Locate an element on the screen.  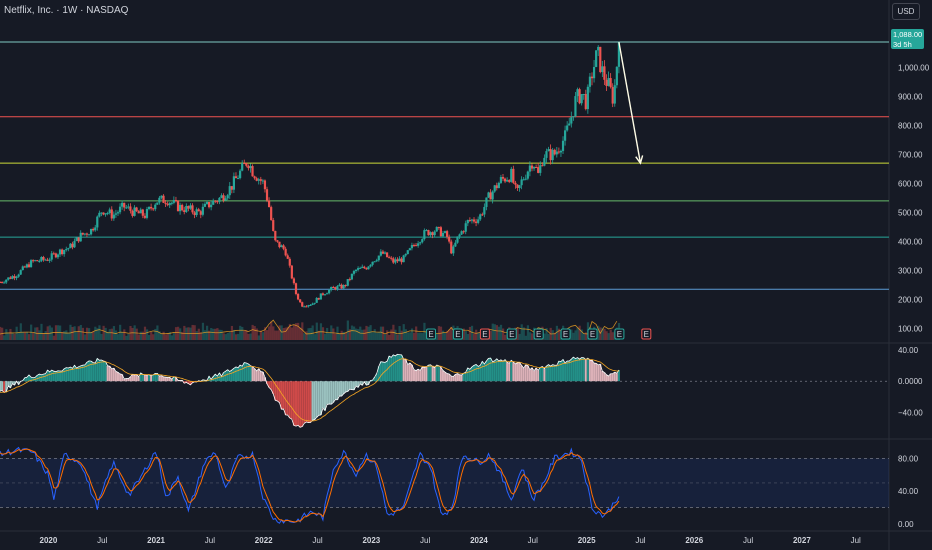
time-axis-label: 2023 is located at coordinates (371, 540).